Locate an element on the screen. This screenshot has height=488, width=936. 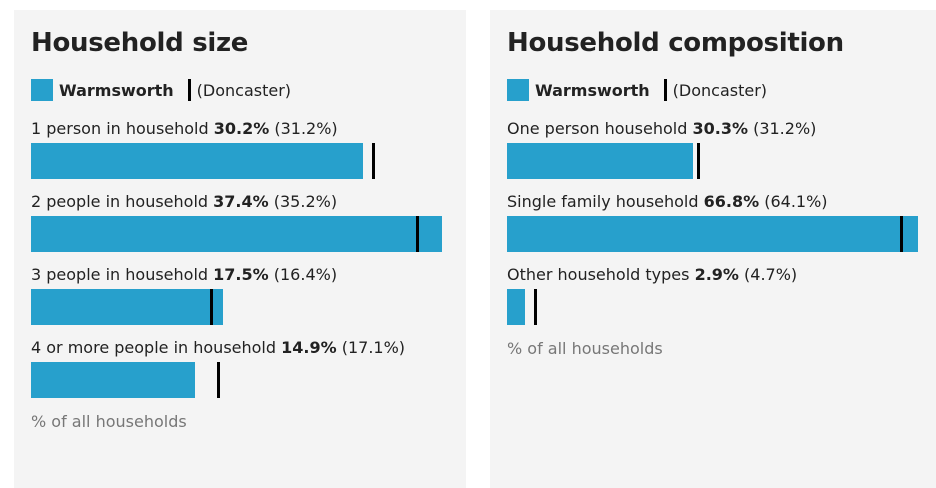
row: 2 people in household 37.4% (35.2%) is located at coordinates (240, 221).